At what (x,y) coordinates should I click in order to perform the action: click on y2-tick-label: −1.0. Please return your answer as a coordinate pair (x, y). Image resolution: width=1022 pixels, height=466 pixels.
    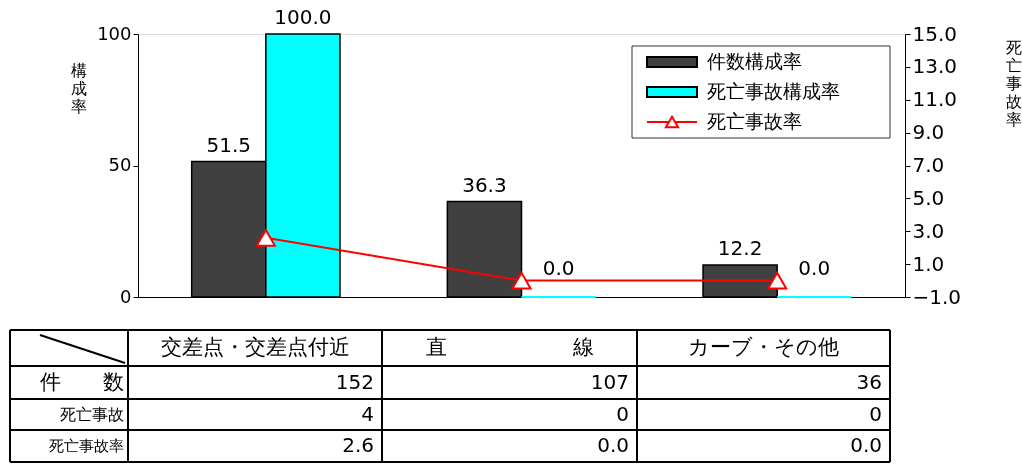
    Looking at the image, I should click on (937, 296).